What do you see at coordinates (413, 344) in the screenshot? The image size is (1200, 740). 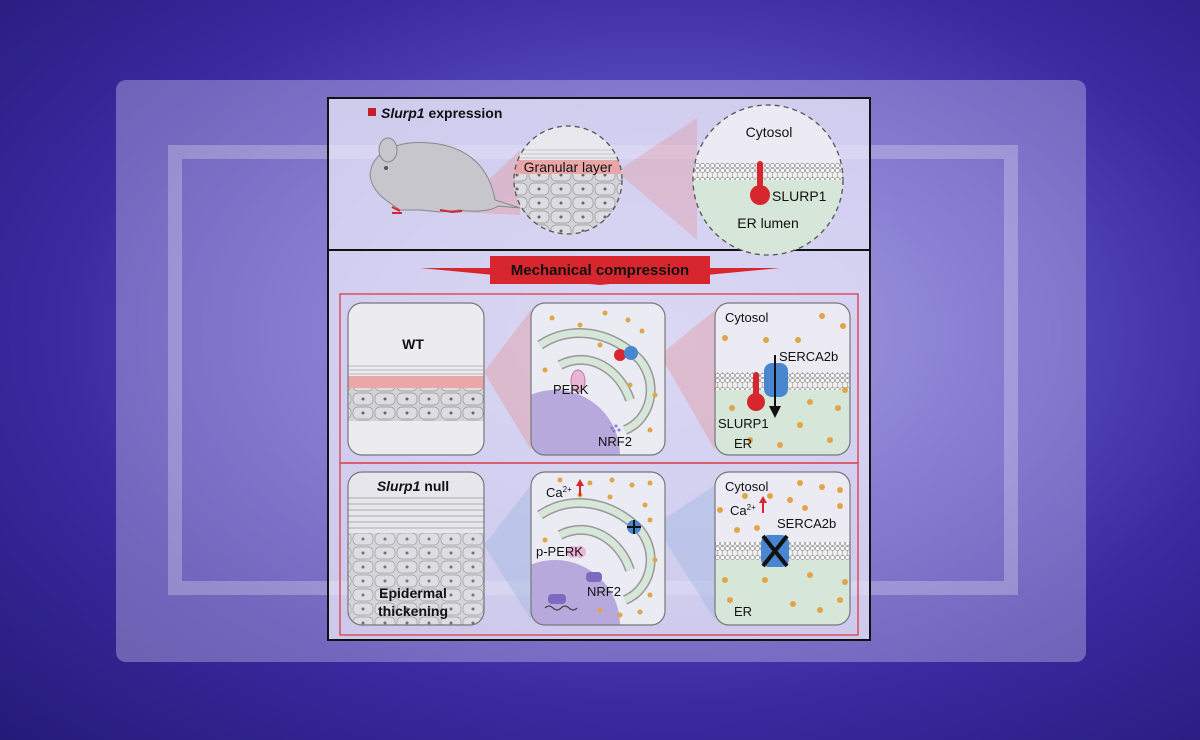 I see `wt-label: WT` at bounding box center [413, 344].